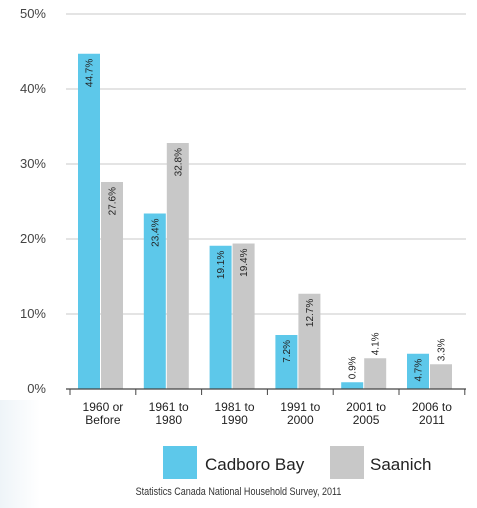 This screenshot has height=508, width=477. Describe the element at coordinates (168, 420) in the screenshot. I see `x-tick-label: 1980` at that location.